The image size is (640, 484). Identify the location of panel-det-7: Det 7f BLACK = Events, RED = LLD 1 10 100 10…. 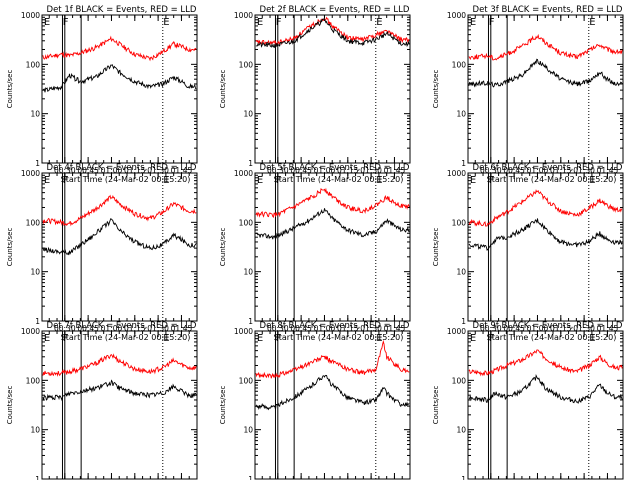
(102, 402).